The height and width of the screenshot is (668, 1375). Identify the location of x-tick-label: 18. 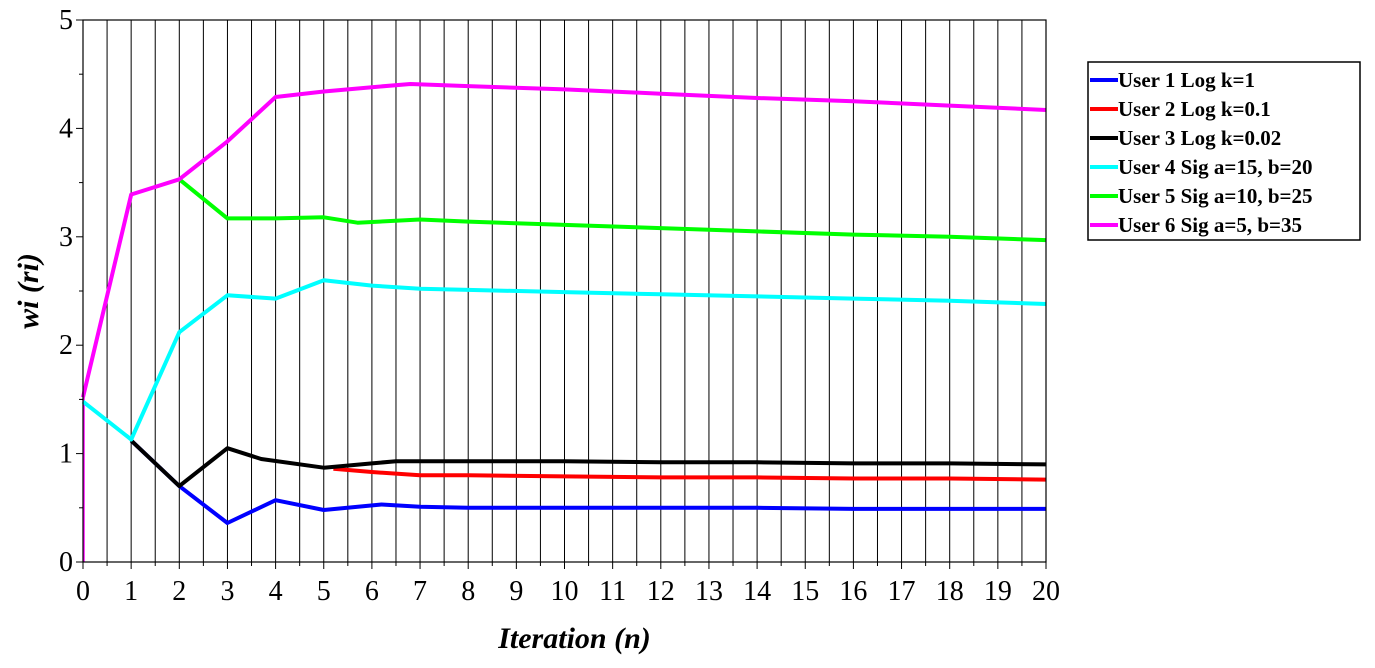
(950, 591).